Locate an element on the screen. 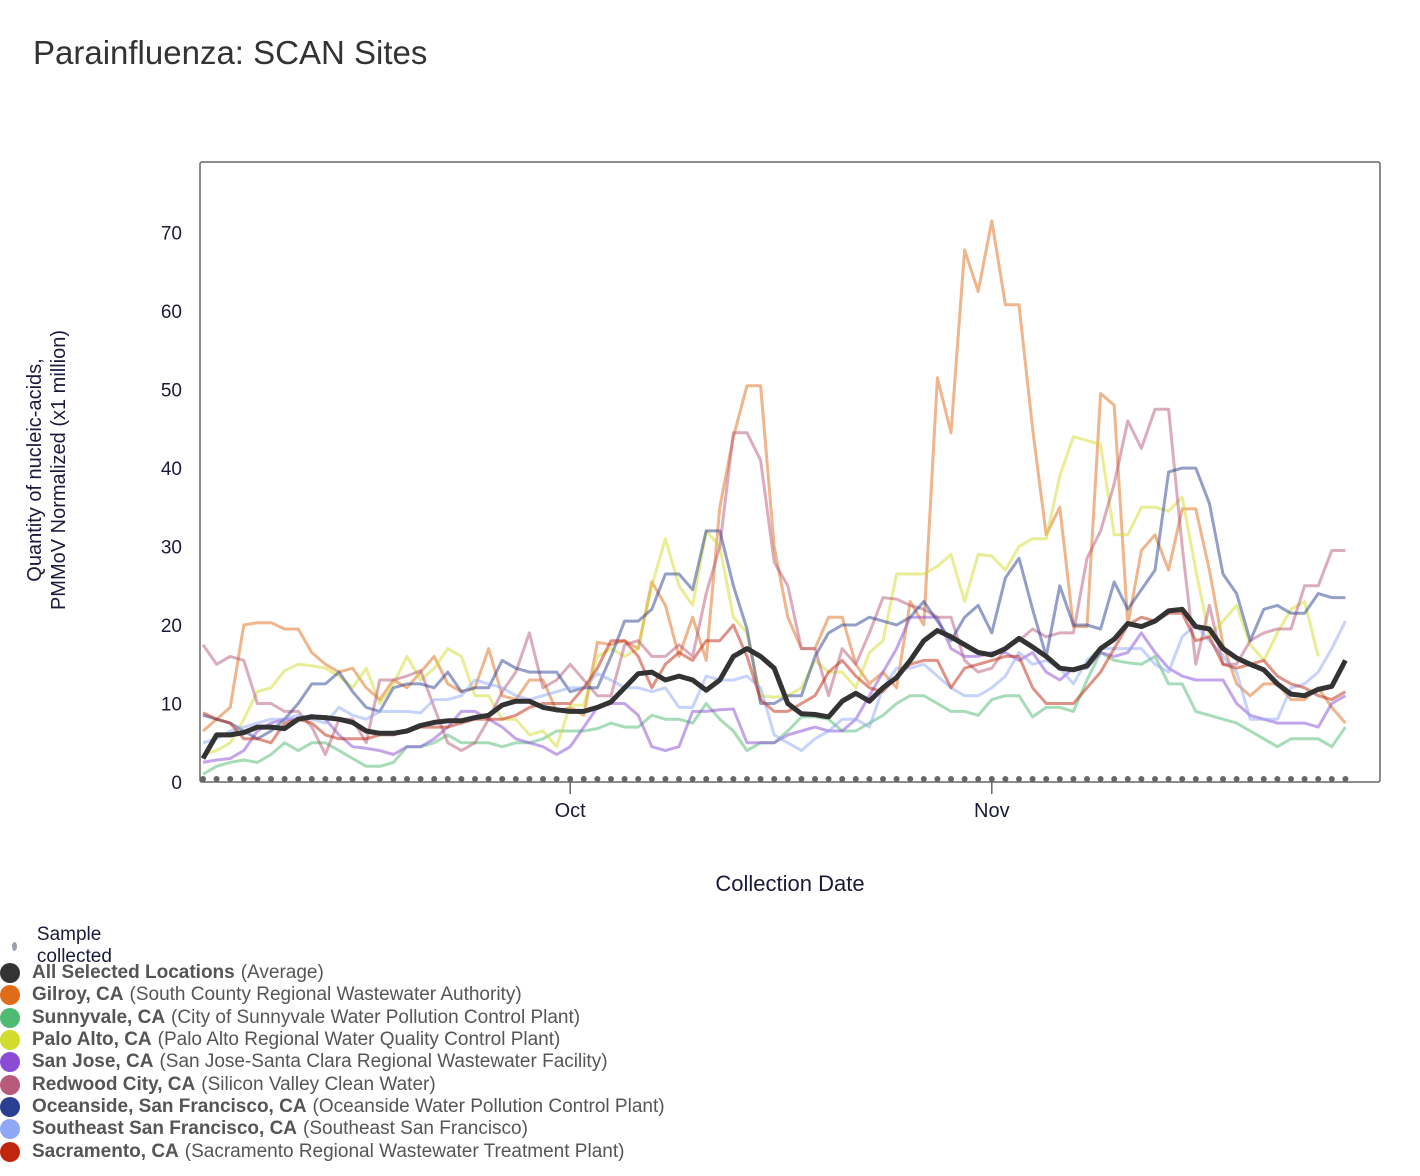  series-line-san-jose-ca is located at coordinates (774, 689).